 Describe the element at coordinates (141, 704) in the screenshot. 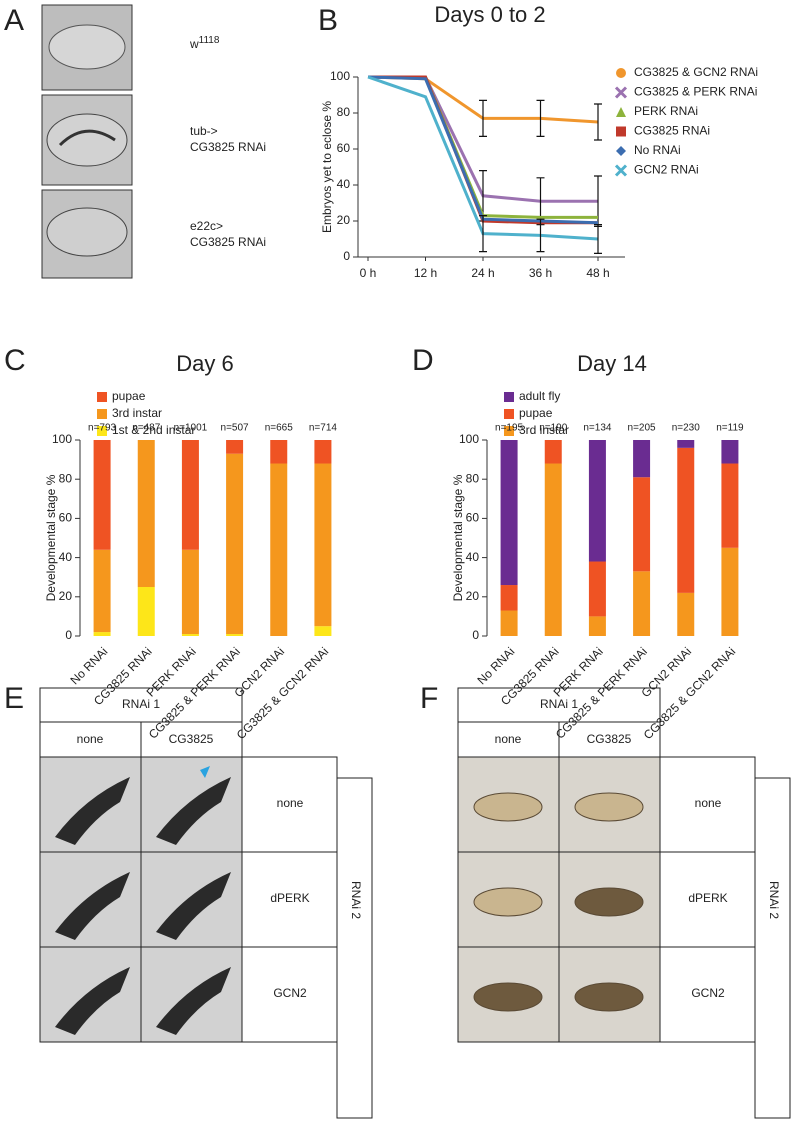

I see `table-header: RNAi 1` at that location.